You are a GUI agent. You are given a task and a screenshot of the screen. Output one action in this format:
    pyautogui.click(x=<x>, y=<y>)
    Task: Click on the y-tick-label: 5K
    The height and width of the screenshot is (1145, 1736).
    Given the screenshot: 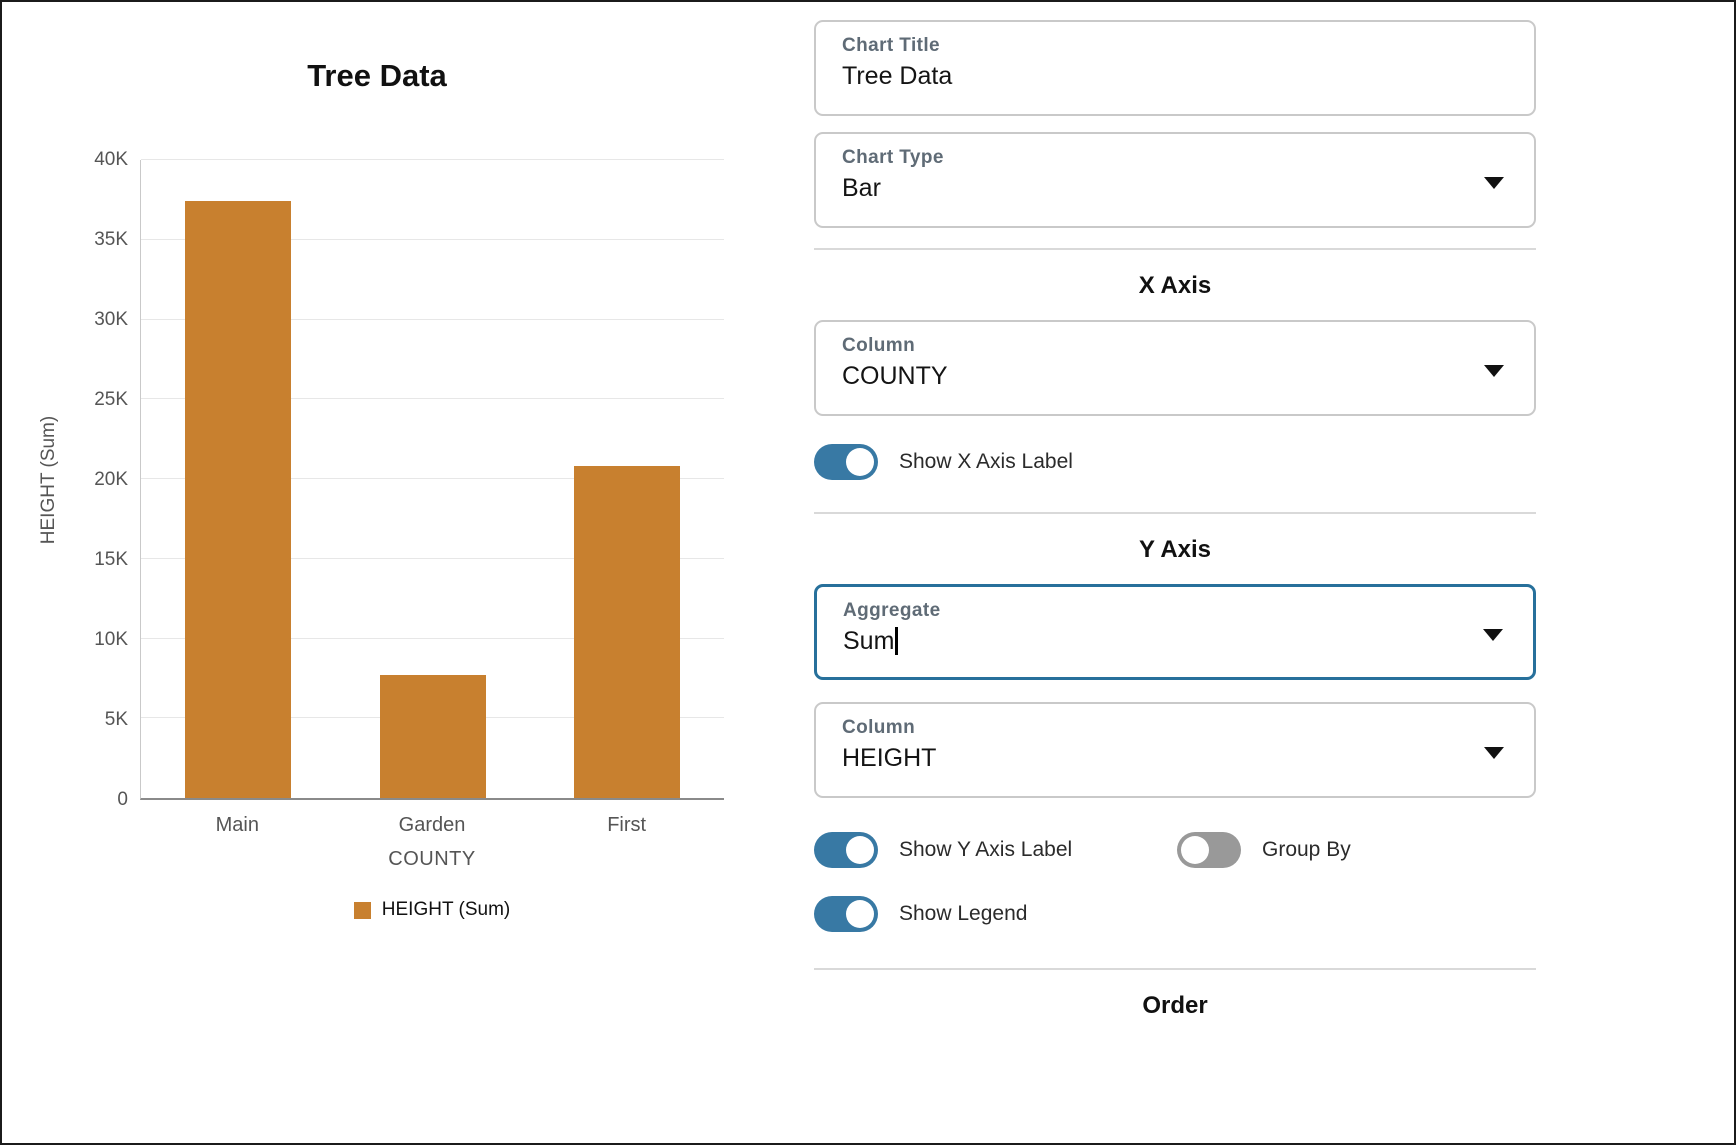 What is the action you would take?
    pyautogui.click(x=116, y=719)
    